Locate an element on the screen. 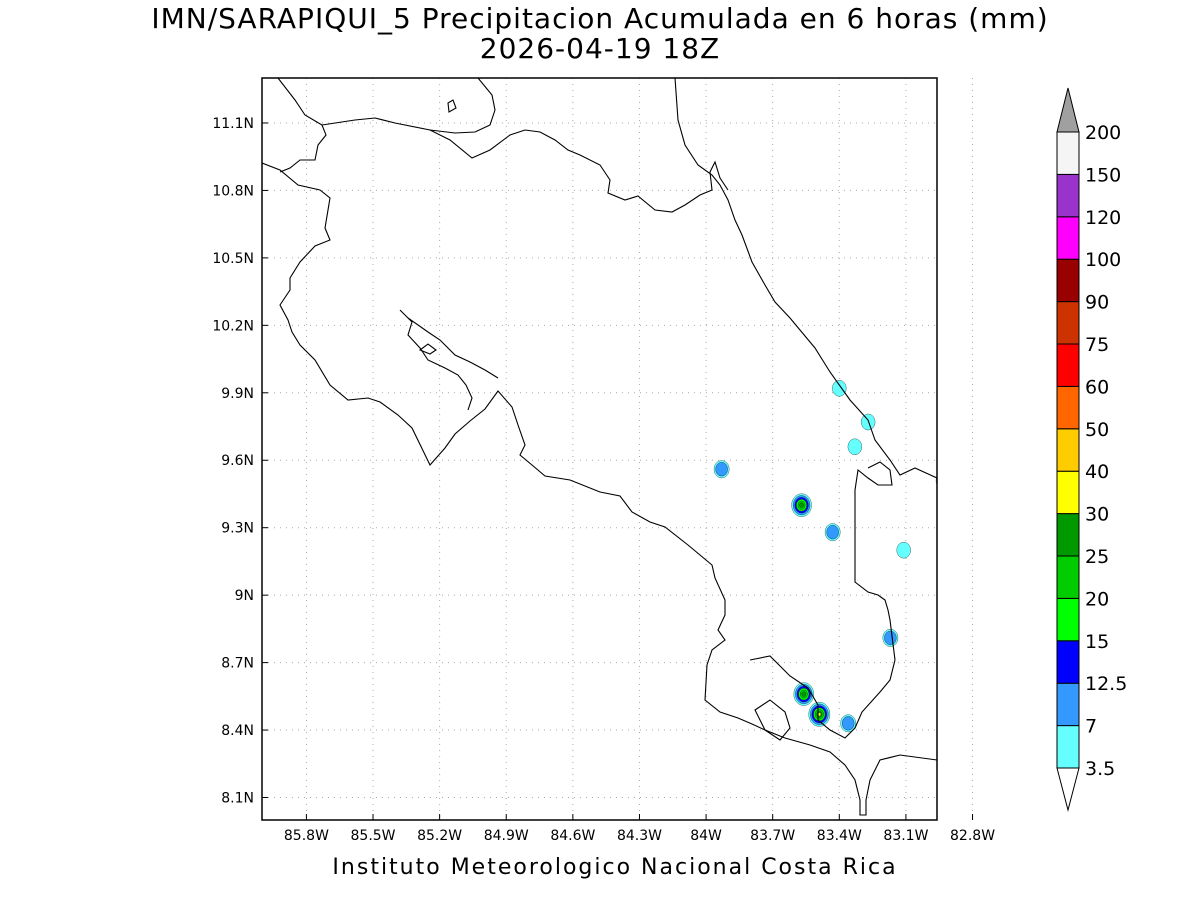 This screenshot has width=1200, height=900. legend-label: 15 is located at coordinates (1097, 642).